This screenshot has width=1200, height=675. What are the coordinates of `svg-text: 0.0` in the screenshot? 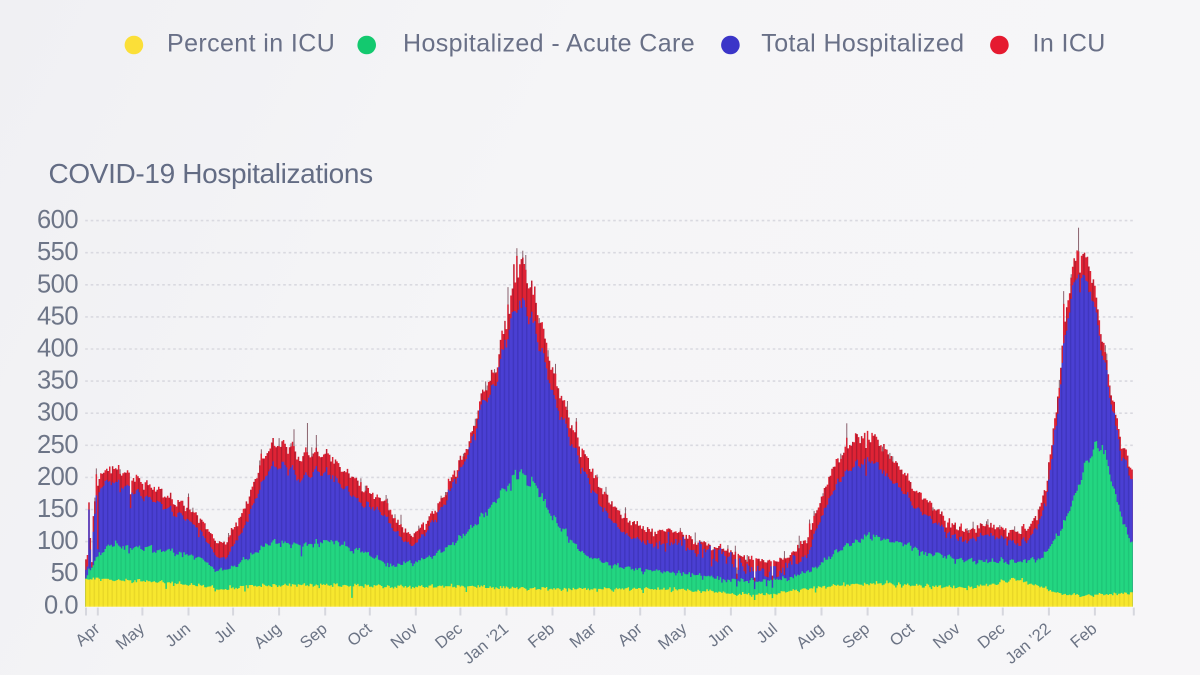 It's located at (61, 605).